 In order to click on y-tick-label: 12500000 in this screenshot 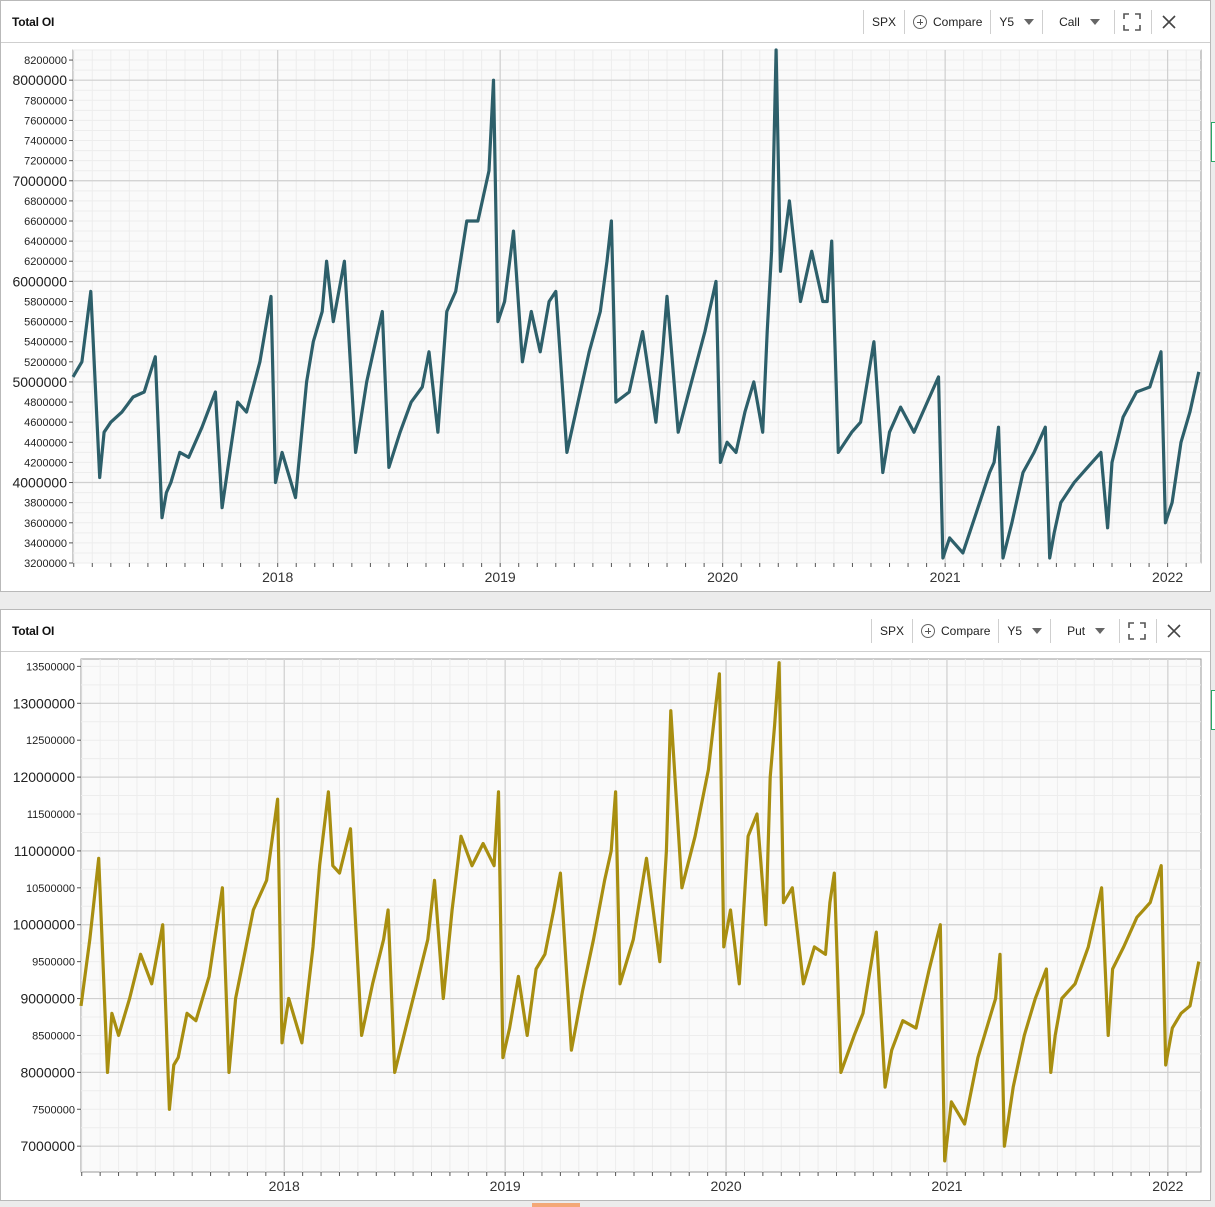, I will do `click(50, 741)`.